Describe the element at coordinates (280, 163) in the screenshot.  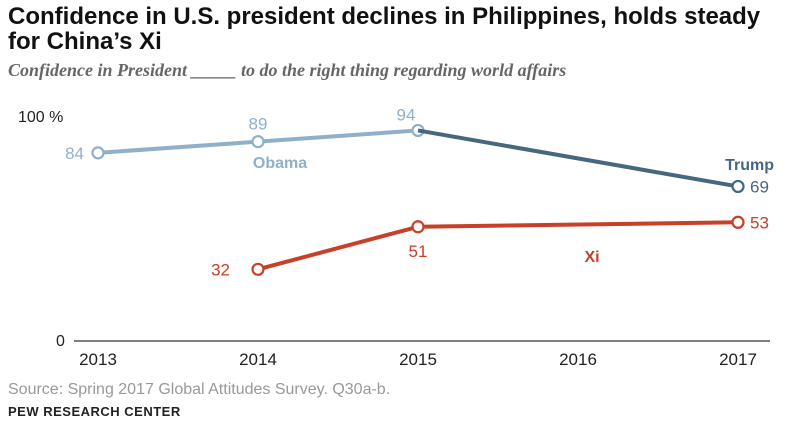
I see `series-name-label: Obama` at that location.